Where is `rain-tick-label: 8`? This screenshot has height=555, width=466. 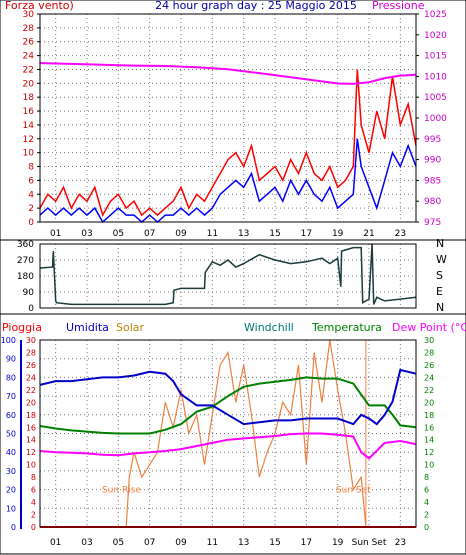
rain-tick-label: 8 is located at coordinates (33, 477).